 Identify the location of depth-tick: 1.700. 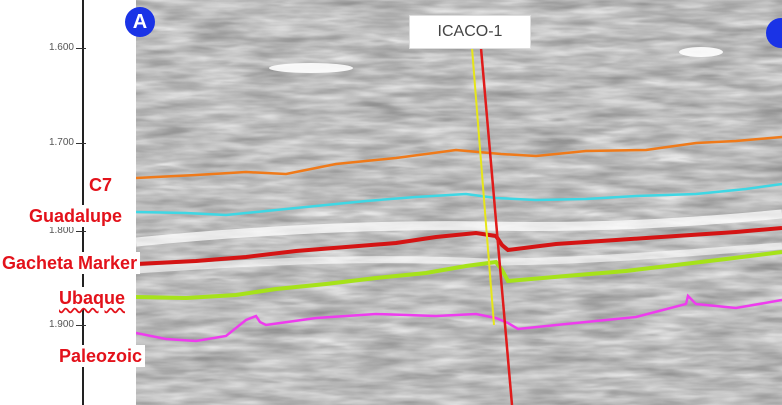
(62, 143).